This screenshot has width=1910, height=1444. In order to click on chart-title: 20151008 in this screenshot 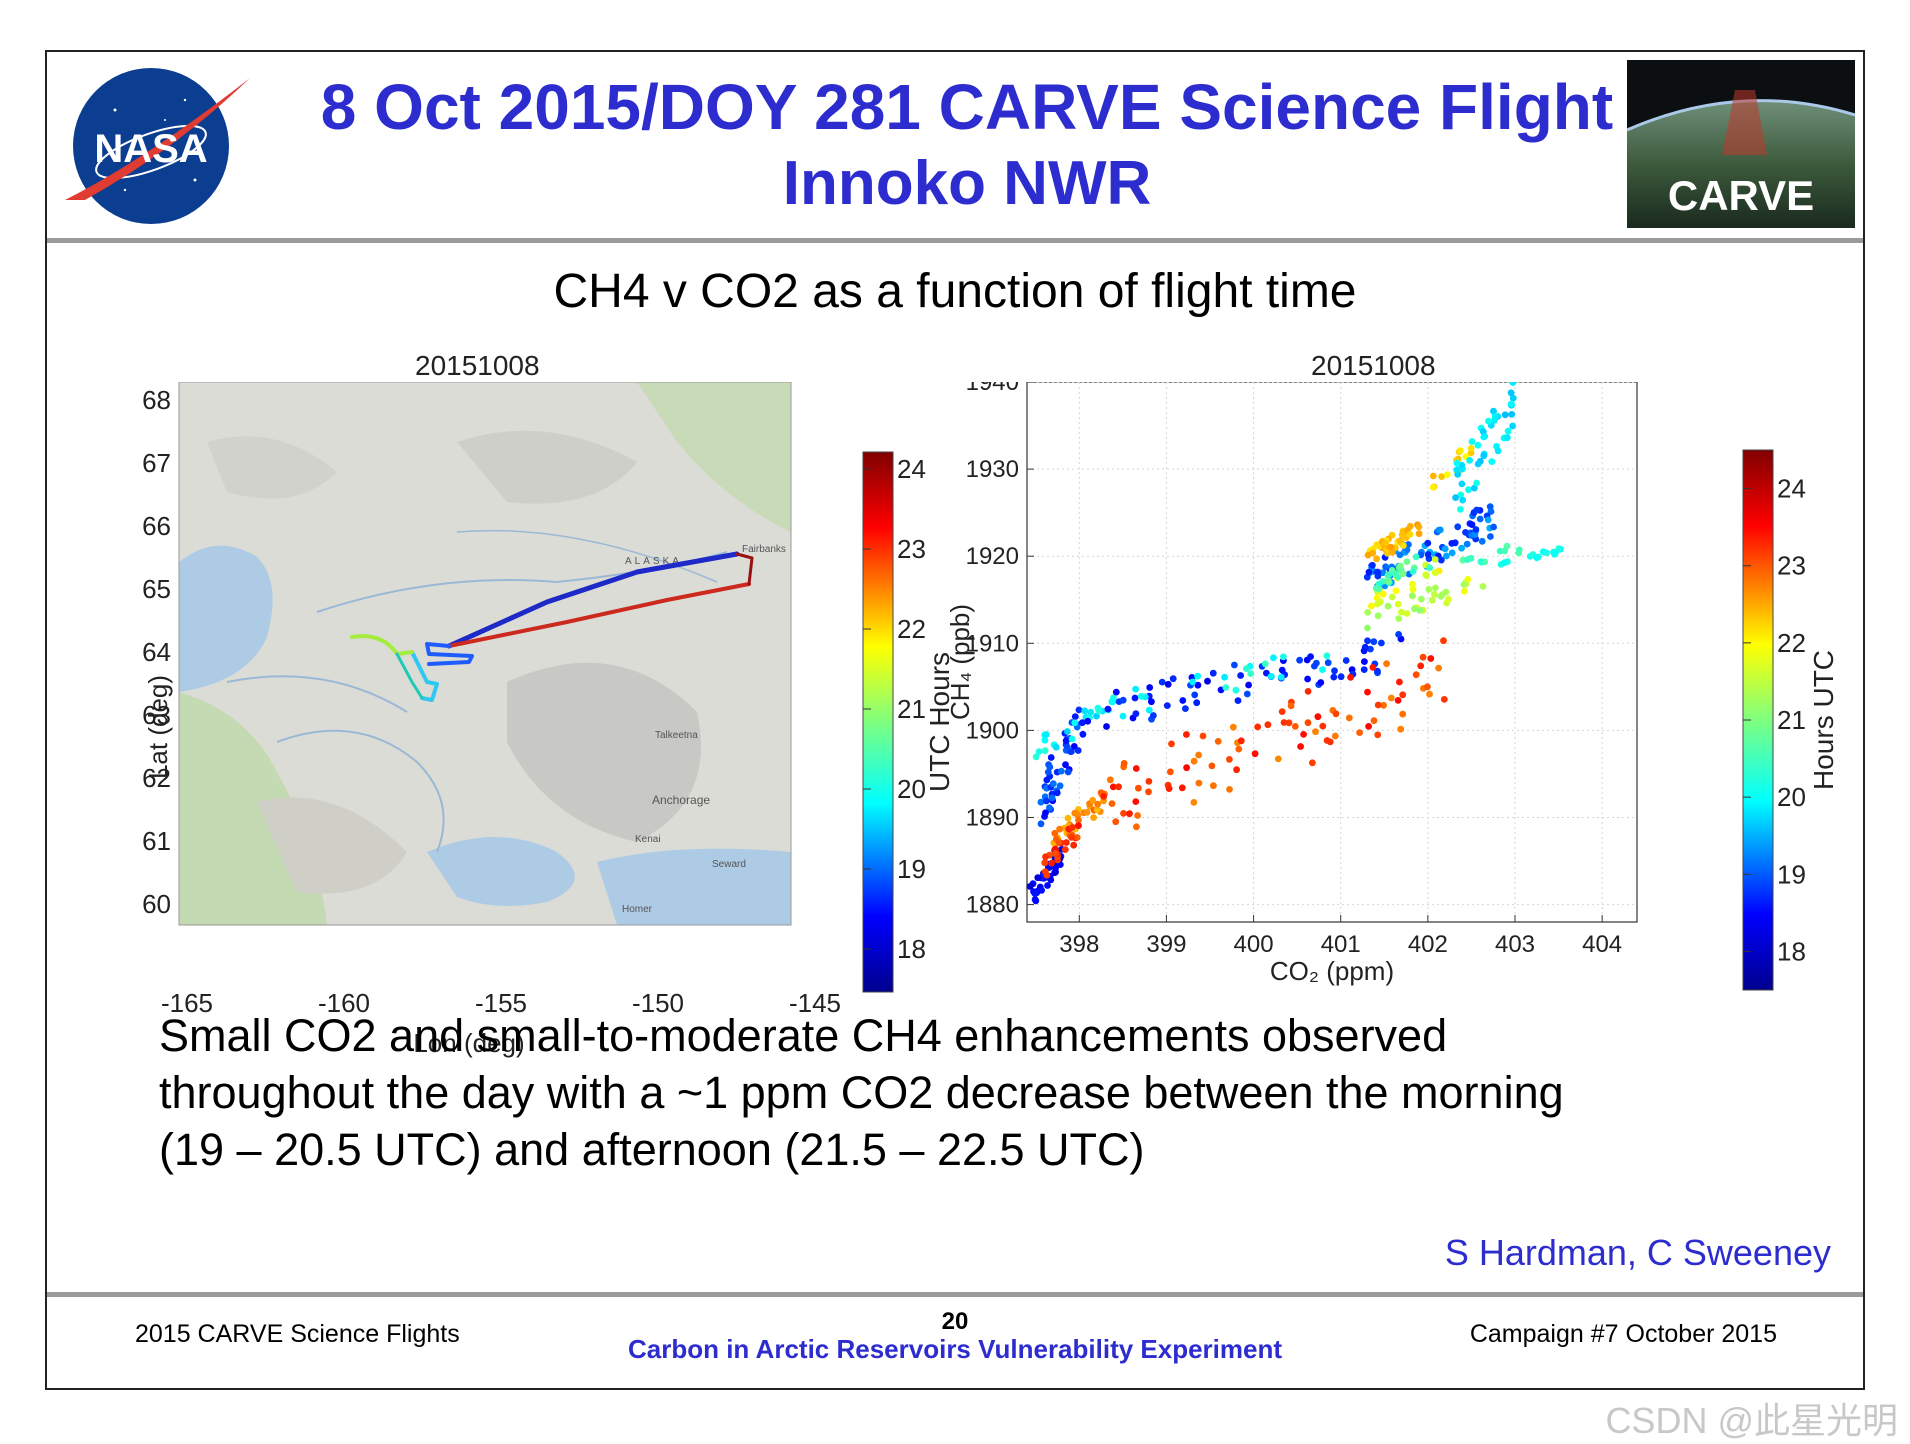, I will do `click(1373, 365)`.